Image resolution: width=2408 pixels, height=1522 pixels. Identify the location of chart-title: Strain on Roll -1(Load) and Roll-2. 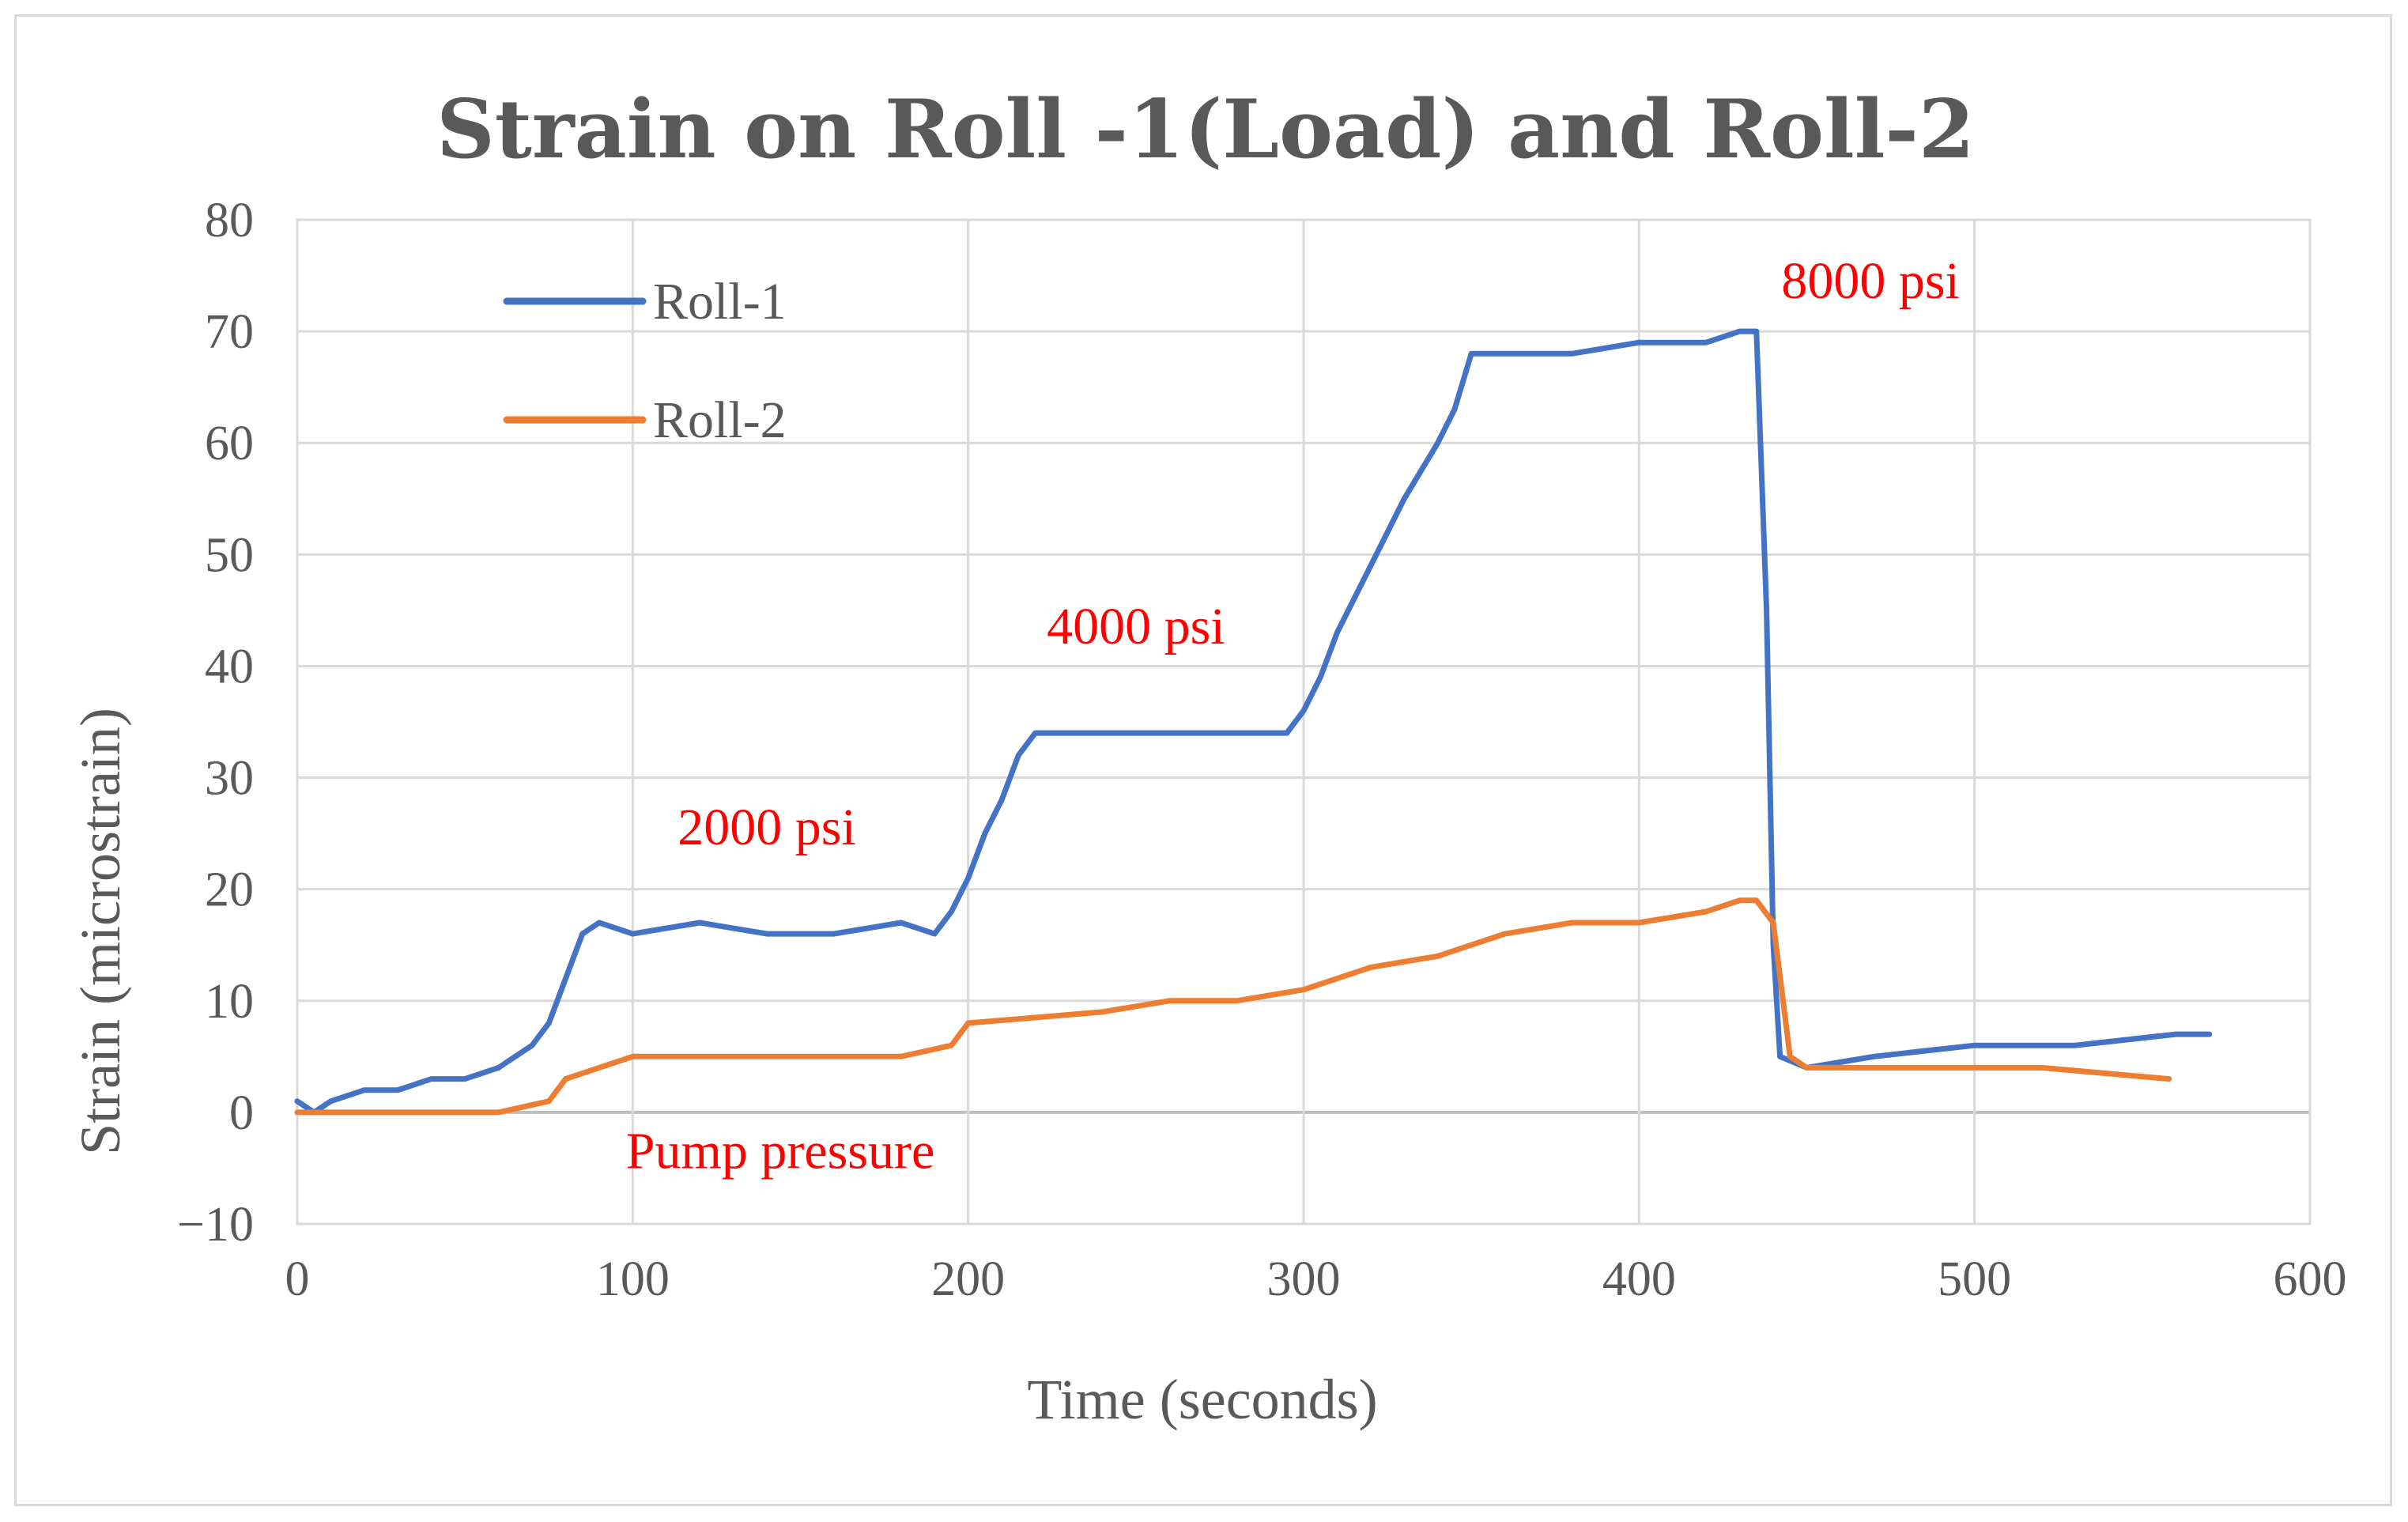
(1205, 129).